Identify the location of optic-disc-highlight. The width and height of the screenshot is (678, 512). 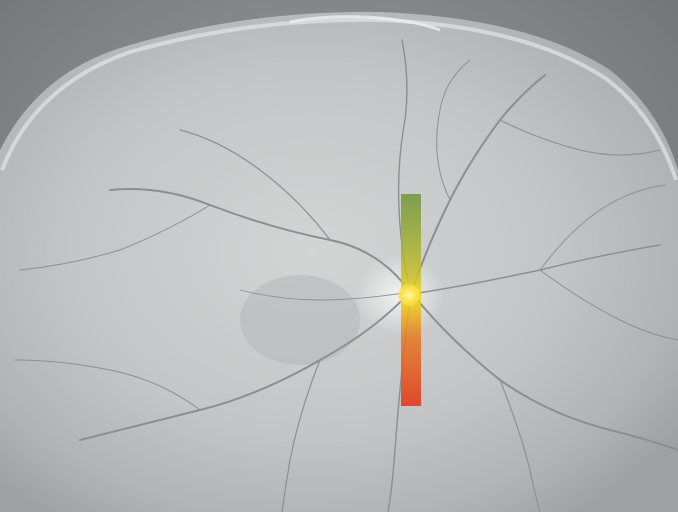
(409, 295).